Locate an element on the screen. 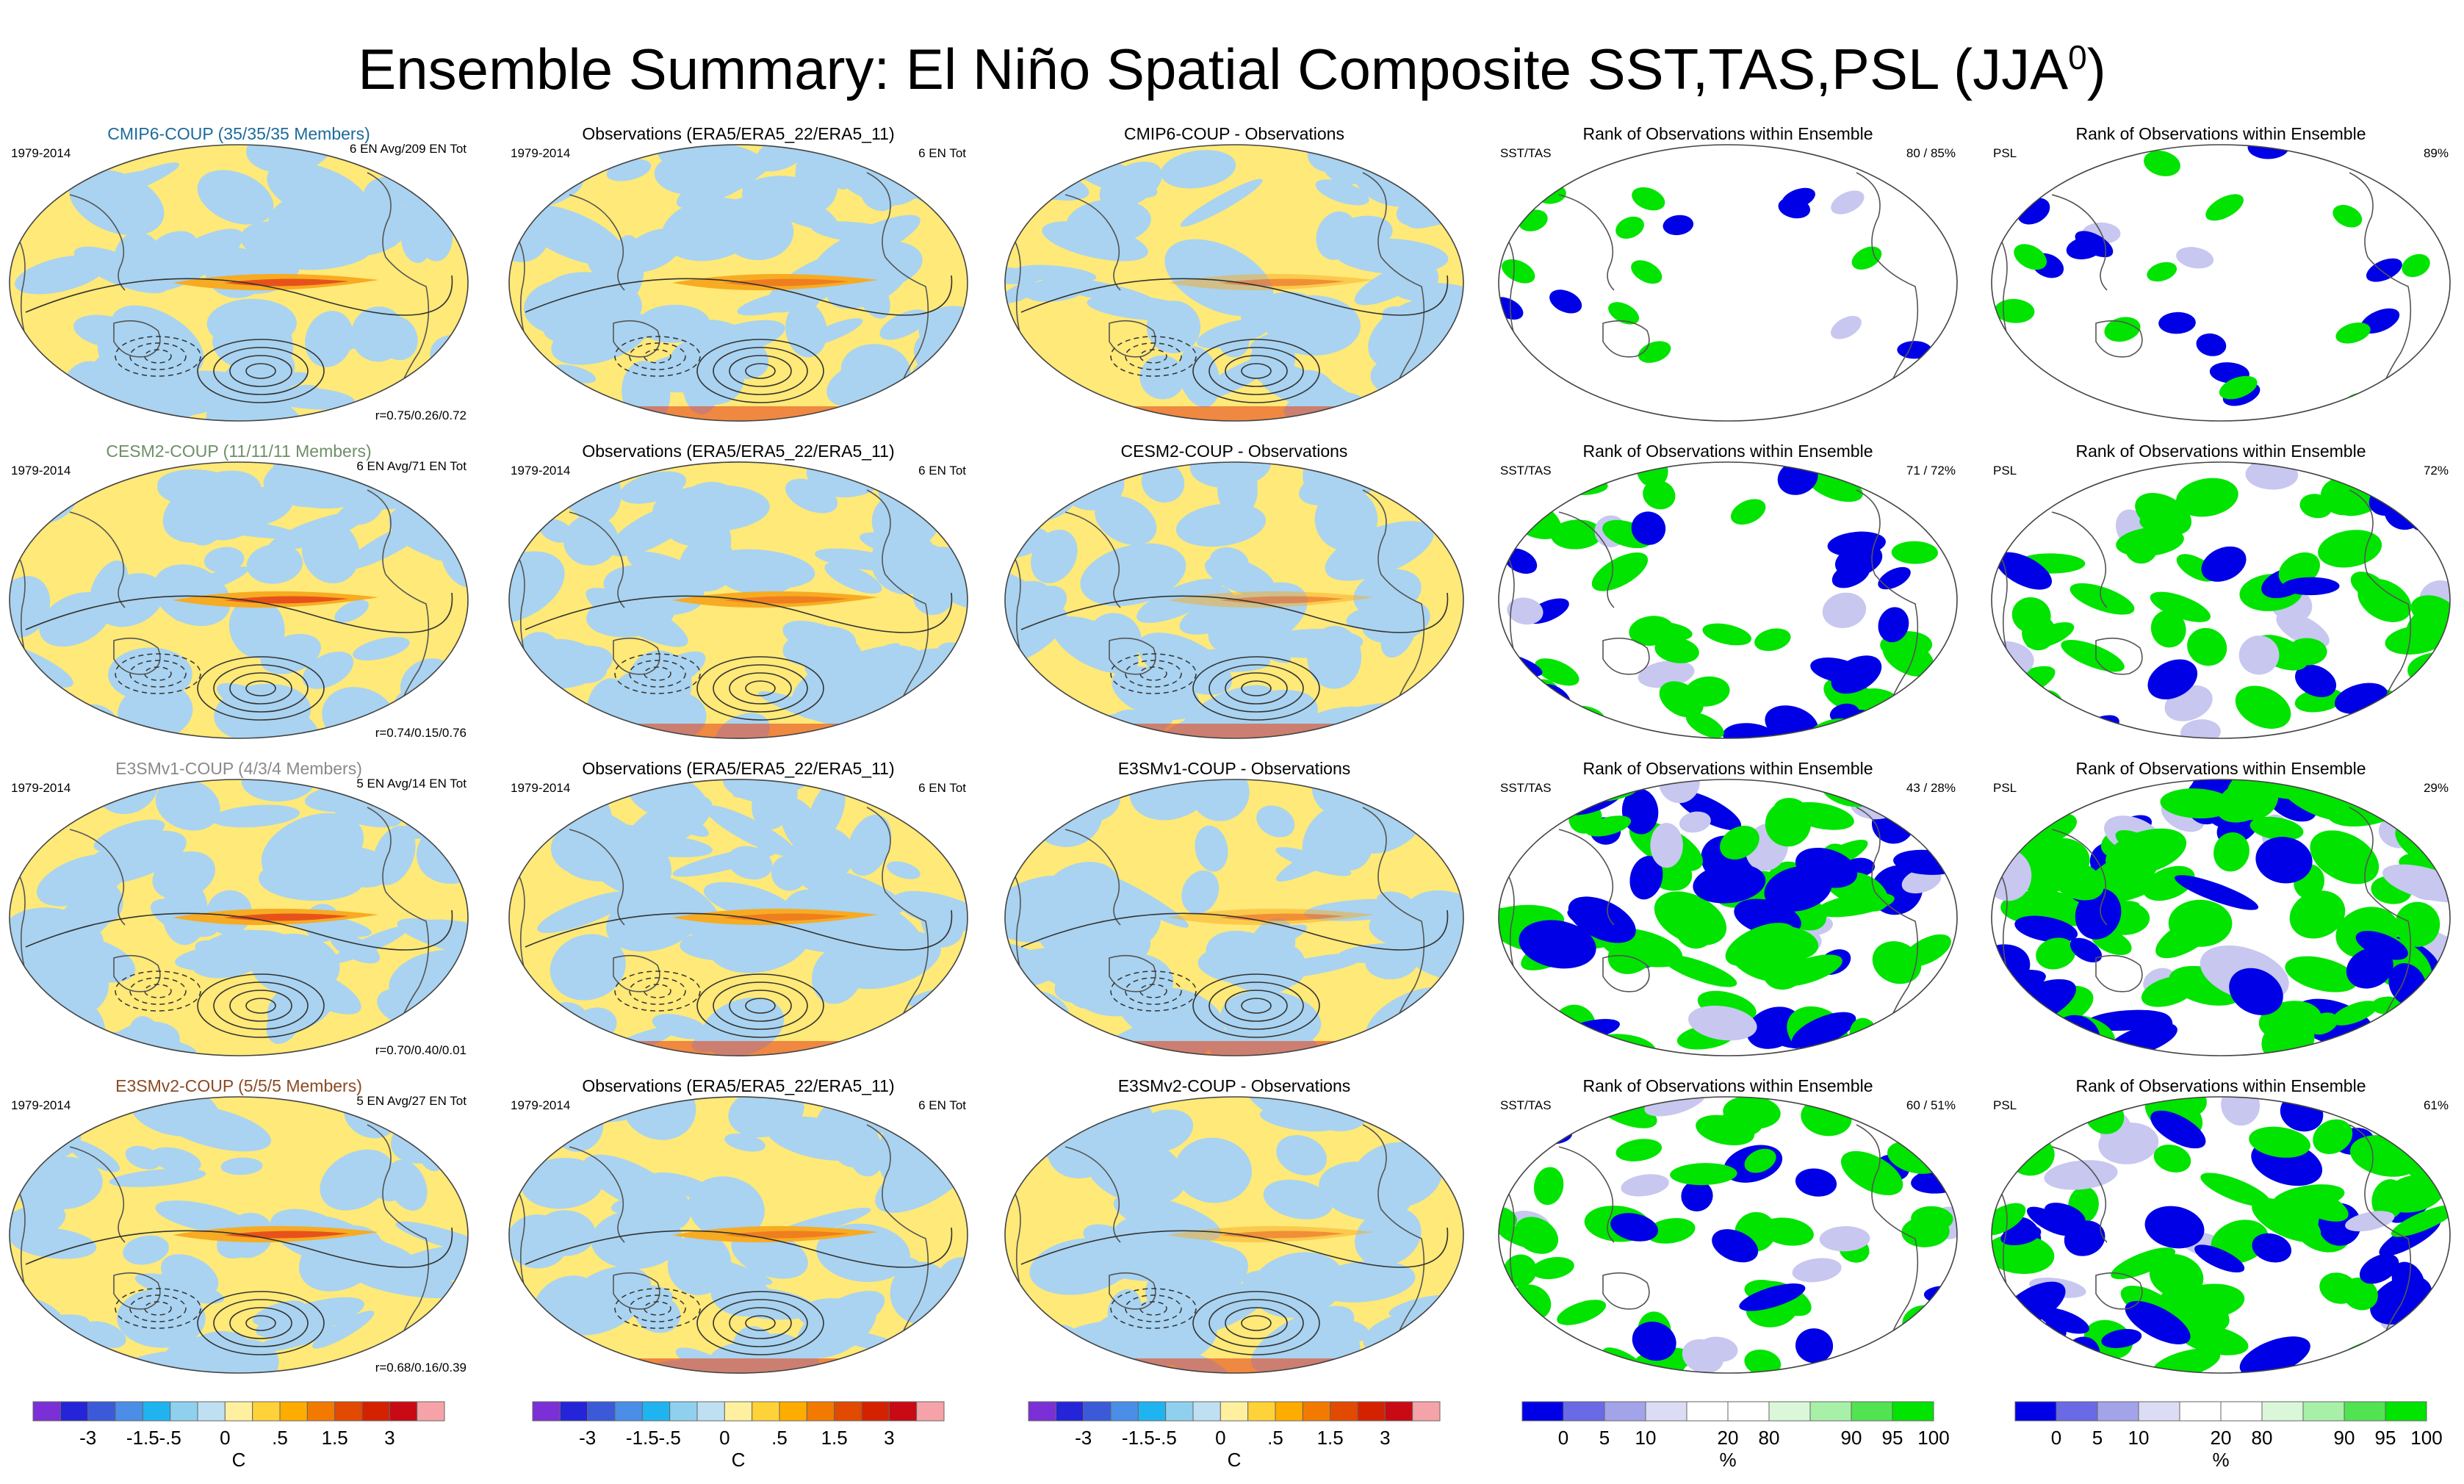  colorbar-tick-label: 100 is located at coordinates (1933, 1438).